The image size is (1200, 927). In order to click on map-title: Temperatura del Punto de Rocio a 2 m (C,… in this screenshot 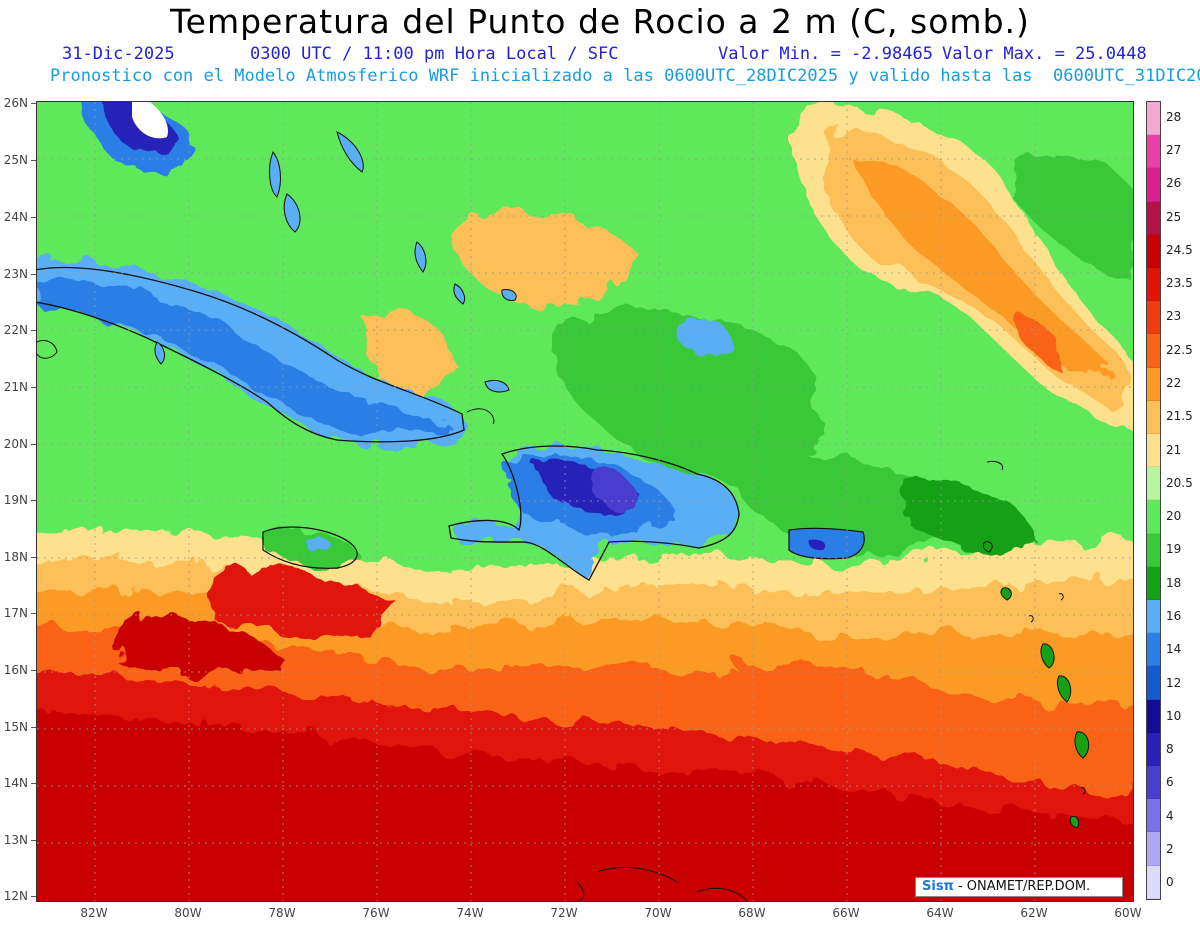, I will do `click(600, 21)`.